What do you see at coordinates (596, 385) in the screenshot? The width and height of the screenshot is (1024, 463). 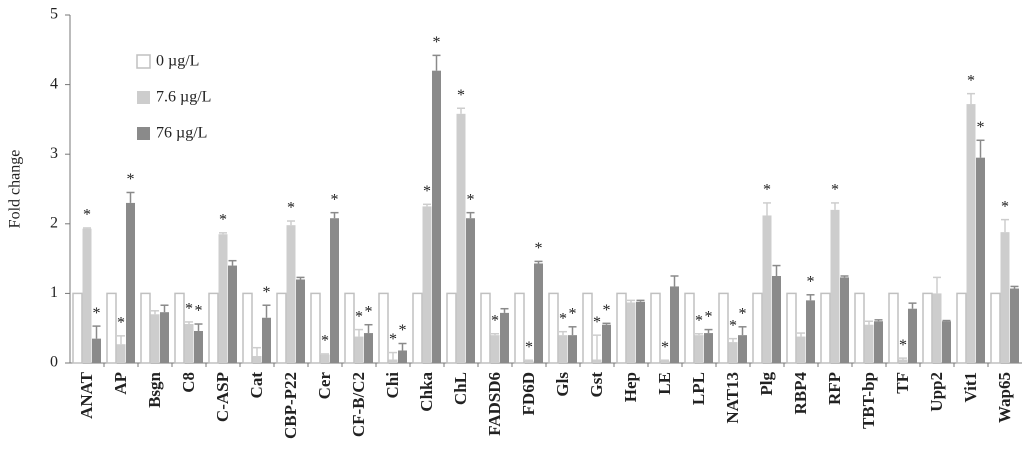 I see `x-tick-label: Gst` at bounding box center [596, 385].